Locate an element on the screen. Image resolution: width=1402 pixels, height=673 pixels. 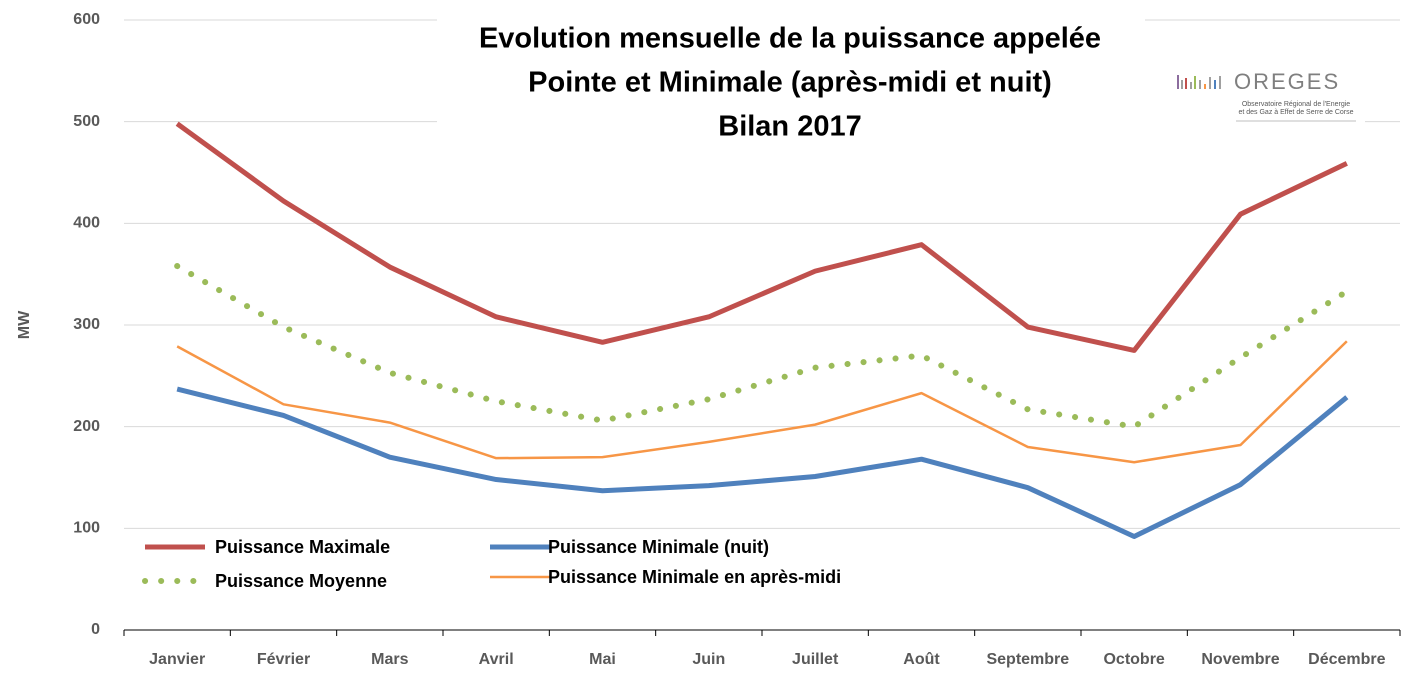
x-tick-label: Octobre is located at coordinates (1133, 659).